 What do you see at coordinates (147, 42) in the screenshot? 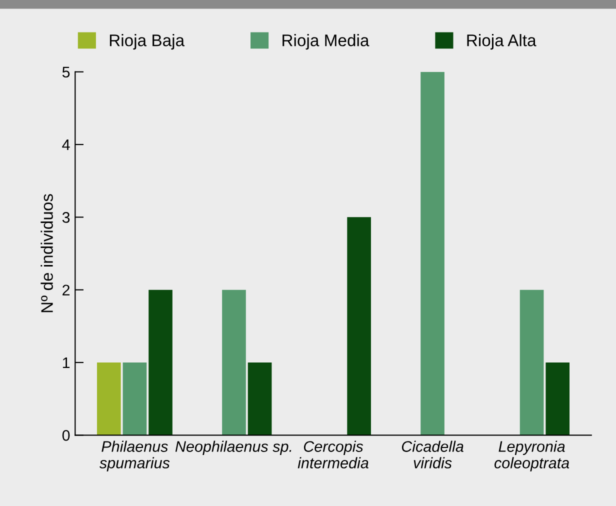
I see `legend-label: Rioja Baja` at bounding box center [147, 42].